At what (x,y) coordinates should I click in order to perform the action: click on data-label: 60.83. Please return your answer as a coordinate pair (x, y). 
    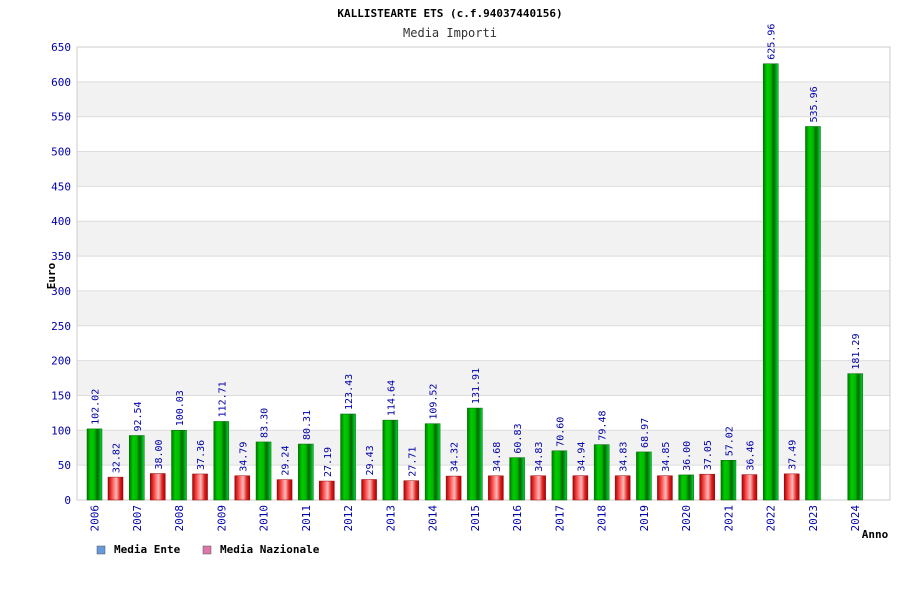
    Looking at the image, I should click on (518, 438).